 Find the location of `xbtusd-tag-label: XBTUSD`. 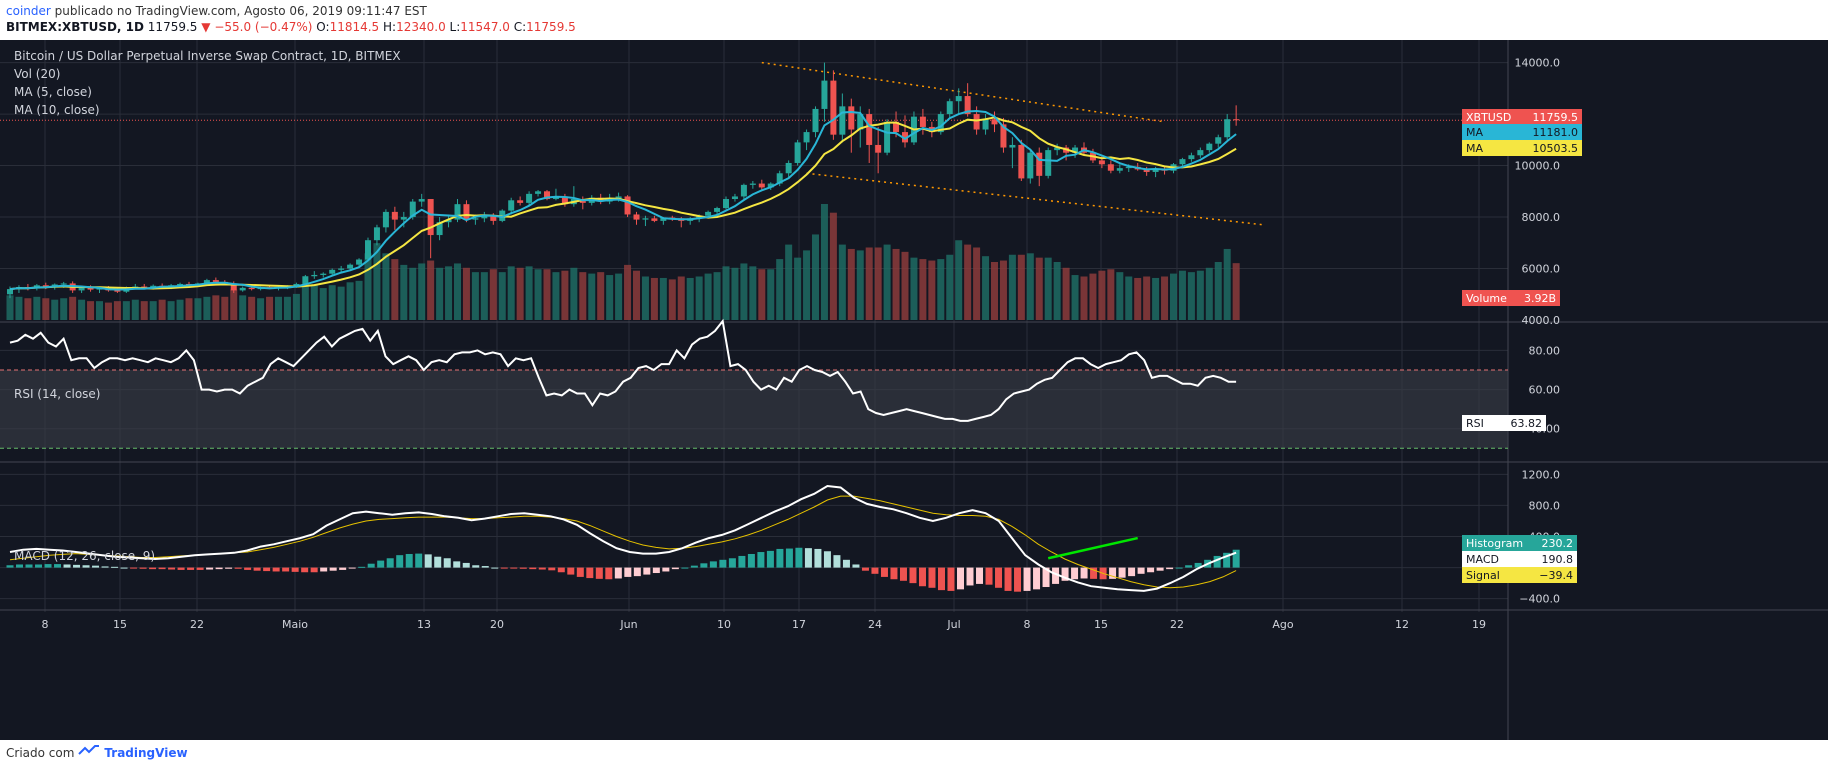

xbtusd-tag-label: XBTUSD is located at coordinates (1488, 117).